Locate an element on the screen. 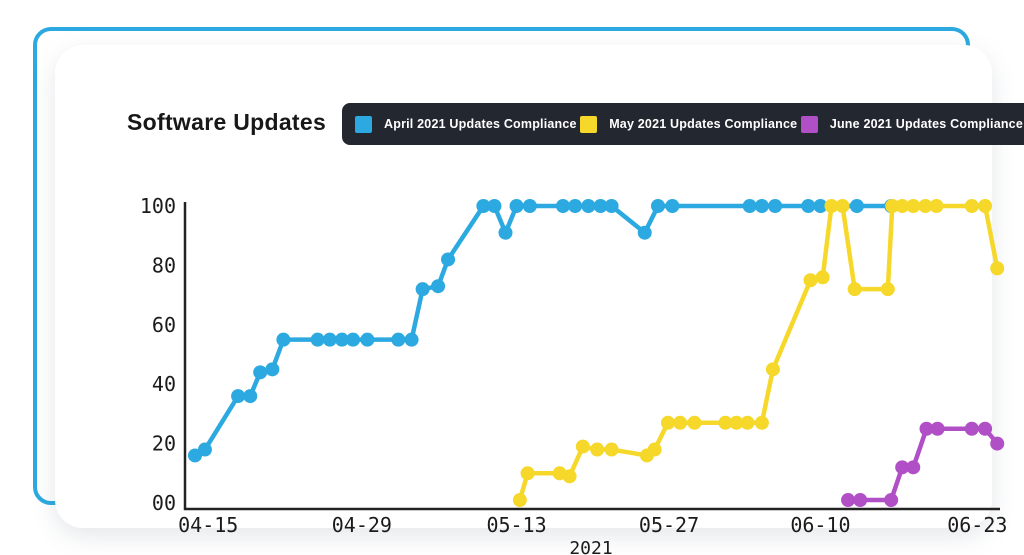  page-title: Software Updates is located at coordinates (227, 122).